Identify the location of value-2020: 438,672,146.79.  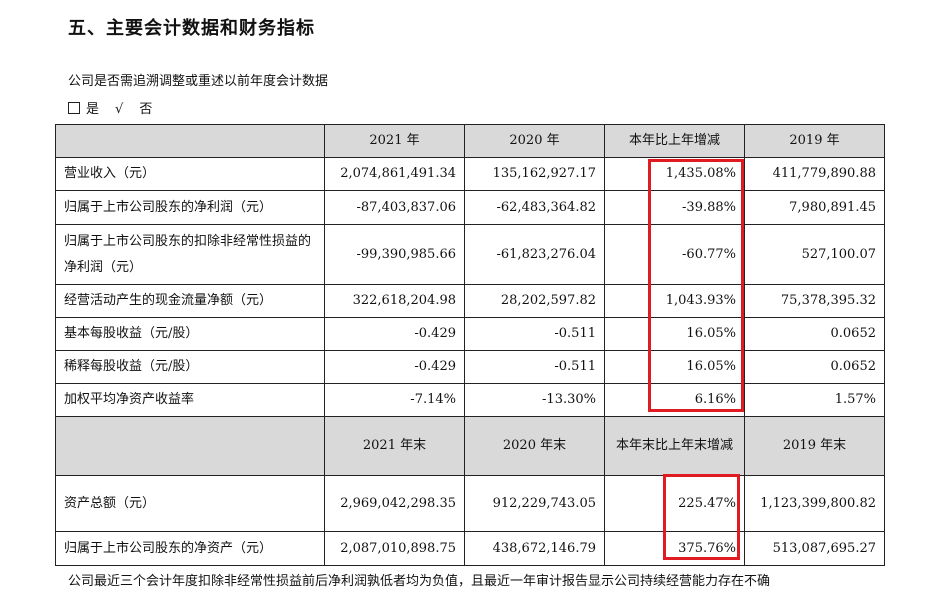
(534, 548).